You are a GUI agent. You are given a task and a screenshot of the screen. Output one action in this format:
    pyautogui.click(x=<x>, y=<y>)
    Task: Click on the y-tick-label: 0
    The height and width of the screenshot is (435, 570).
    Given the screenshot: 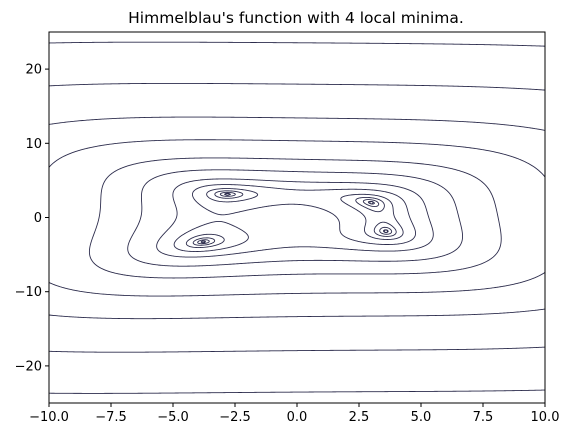 What is the action you would take?
    pyautogui.click(x=38, y=218)
    